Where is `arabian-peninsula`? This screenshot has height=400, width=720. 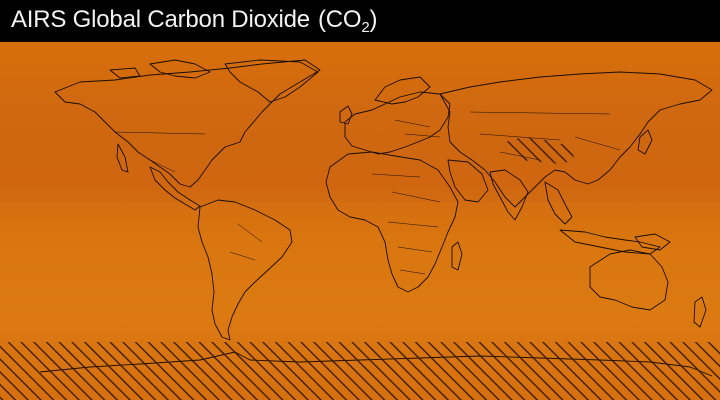
arabian-peninsula is located at coordinates (468, 181).